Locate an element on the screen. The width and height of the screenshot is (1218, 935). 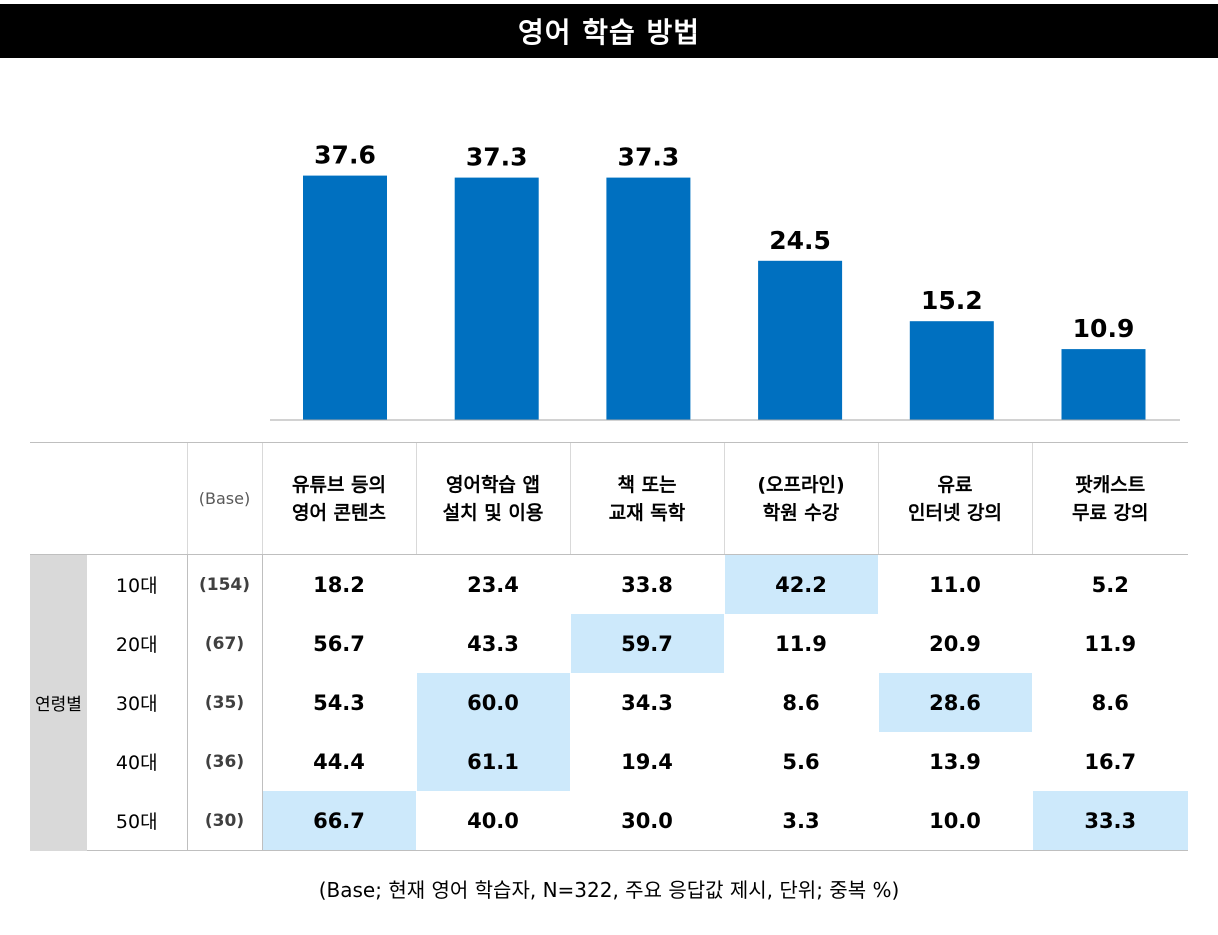
value-cell: 20.9 is located at coordinates (954, 643).